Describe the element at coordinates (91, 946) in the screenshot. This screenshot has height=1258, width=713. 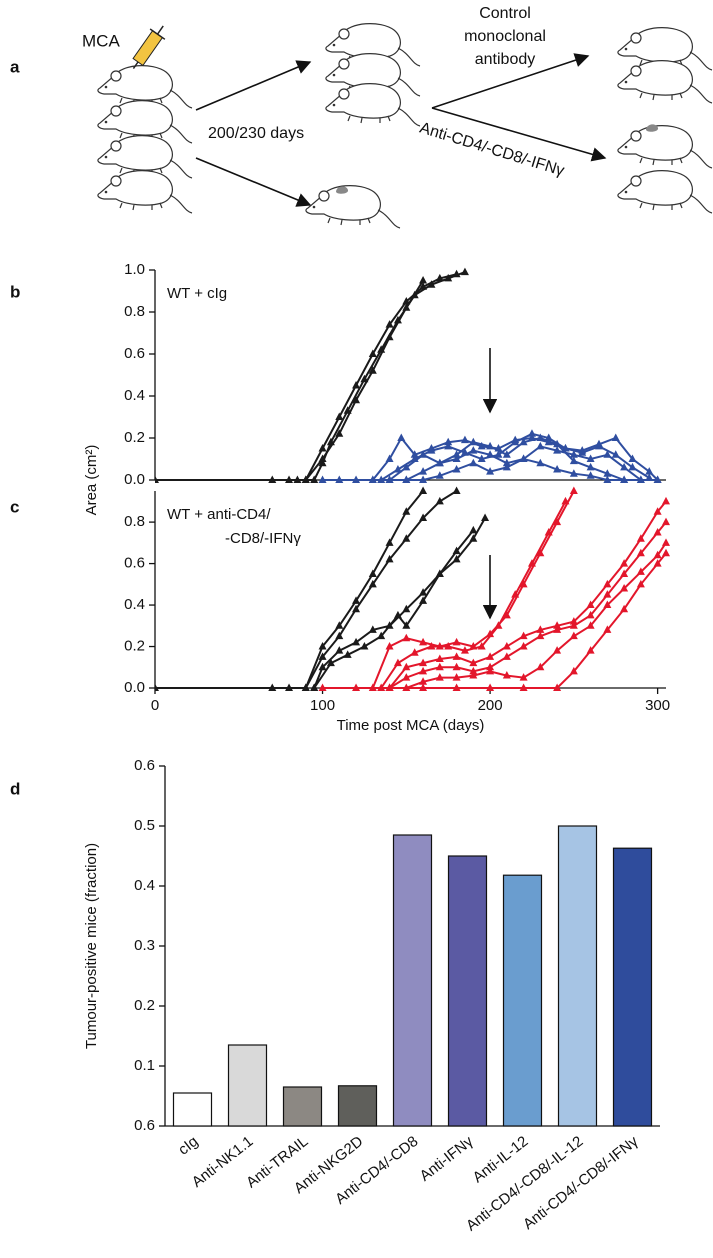
I see `y-axis-label: Tumour-positive mice (fraction)` at that location.